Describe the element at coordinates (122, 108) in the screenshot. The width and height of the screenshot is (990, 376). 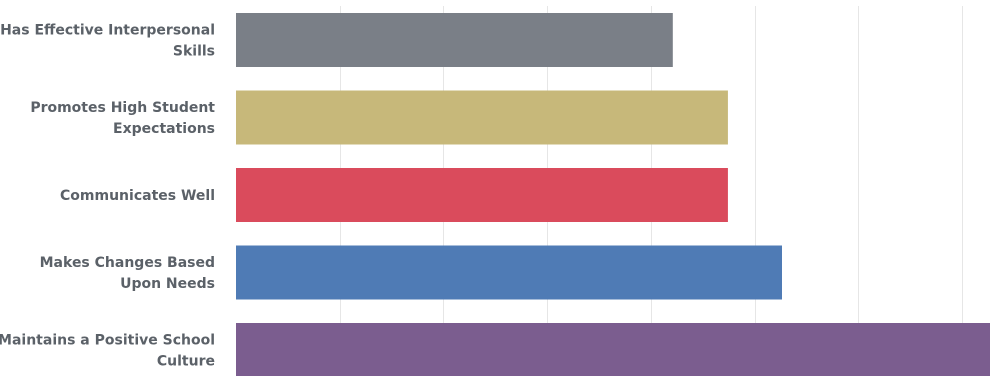
I see `category-label-line: Promotes High Student` at that location.